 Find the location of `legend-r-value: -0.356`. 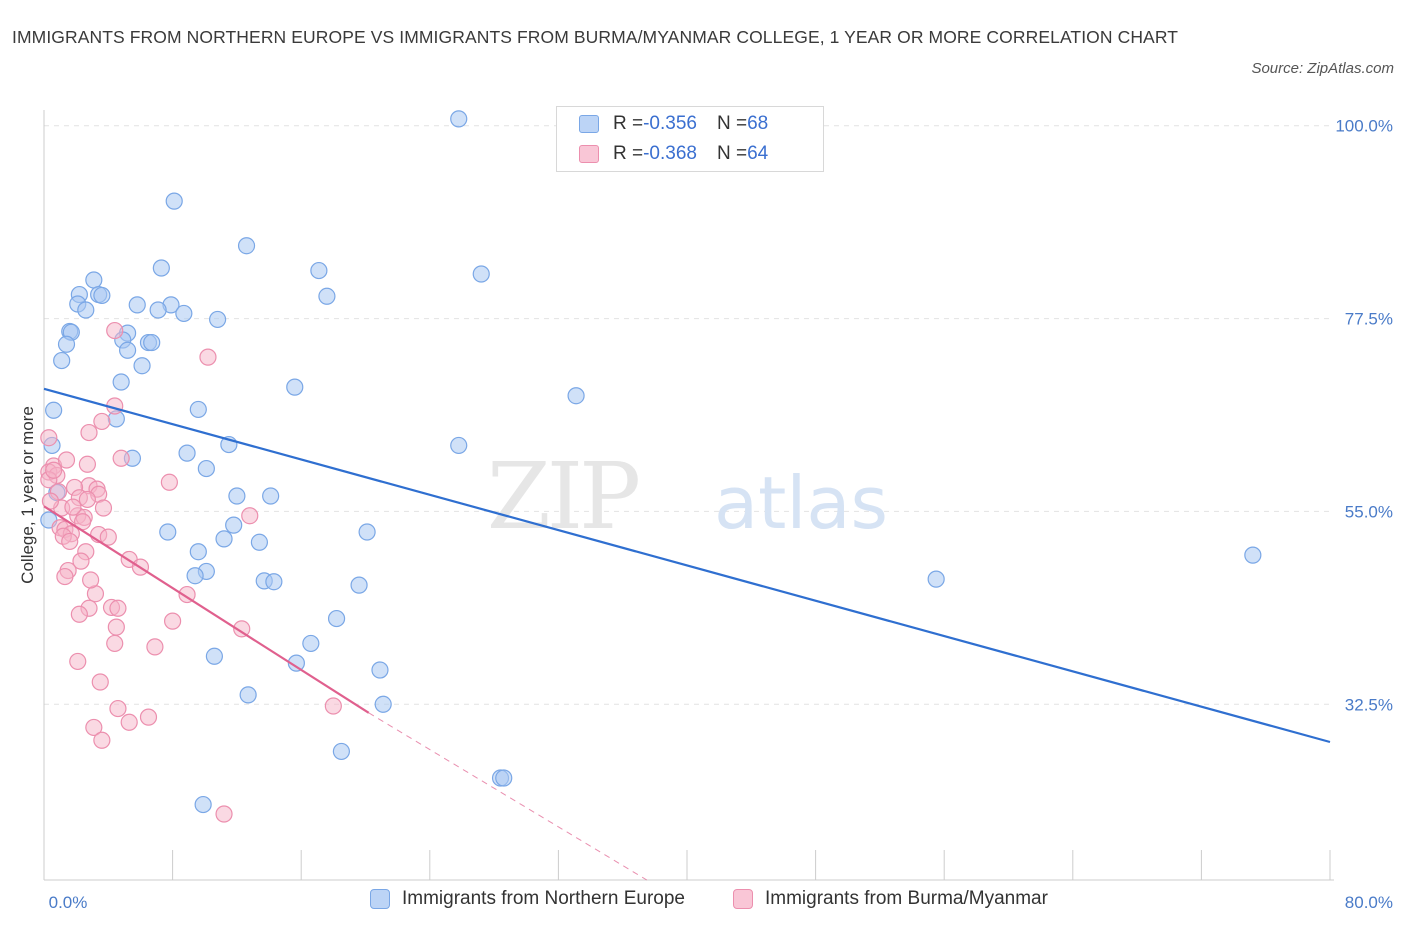

legend-r-value: -0.356 is located at coordinates (670, 123).